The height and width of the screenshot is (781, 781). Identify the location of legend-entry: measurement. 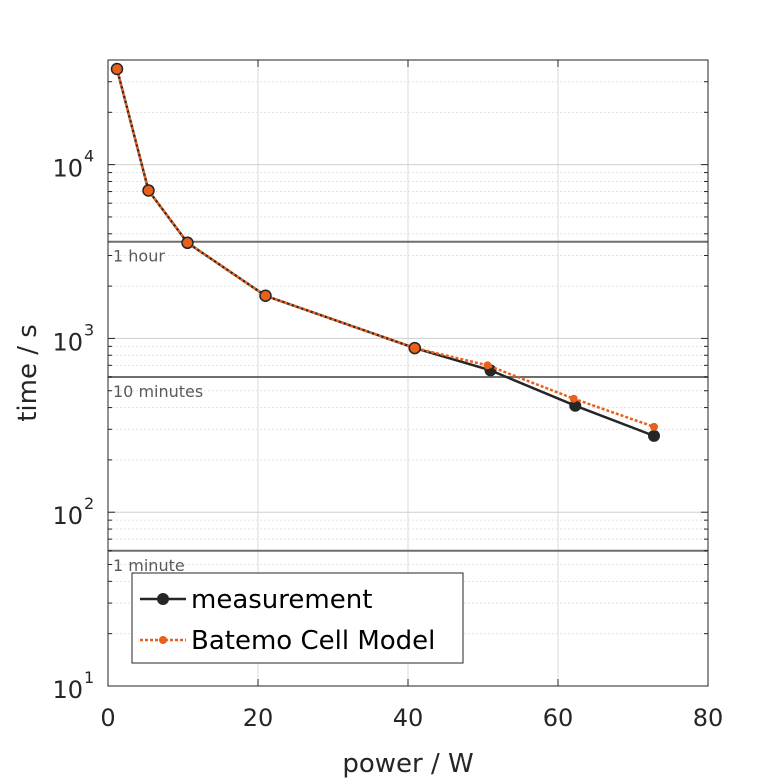
(256, 600).